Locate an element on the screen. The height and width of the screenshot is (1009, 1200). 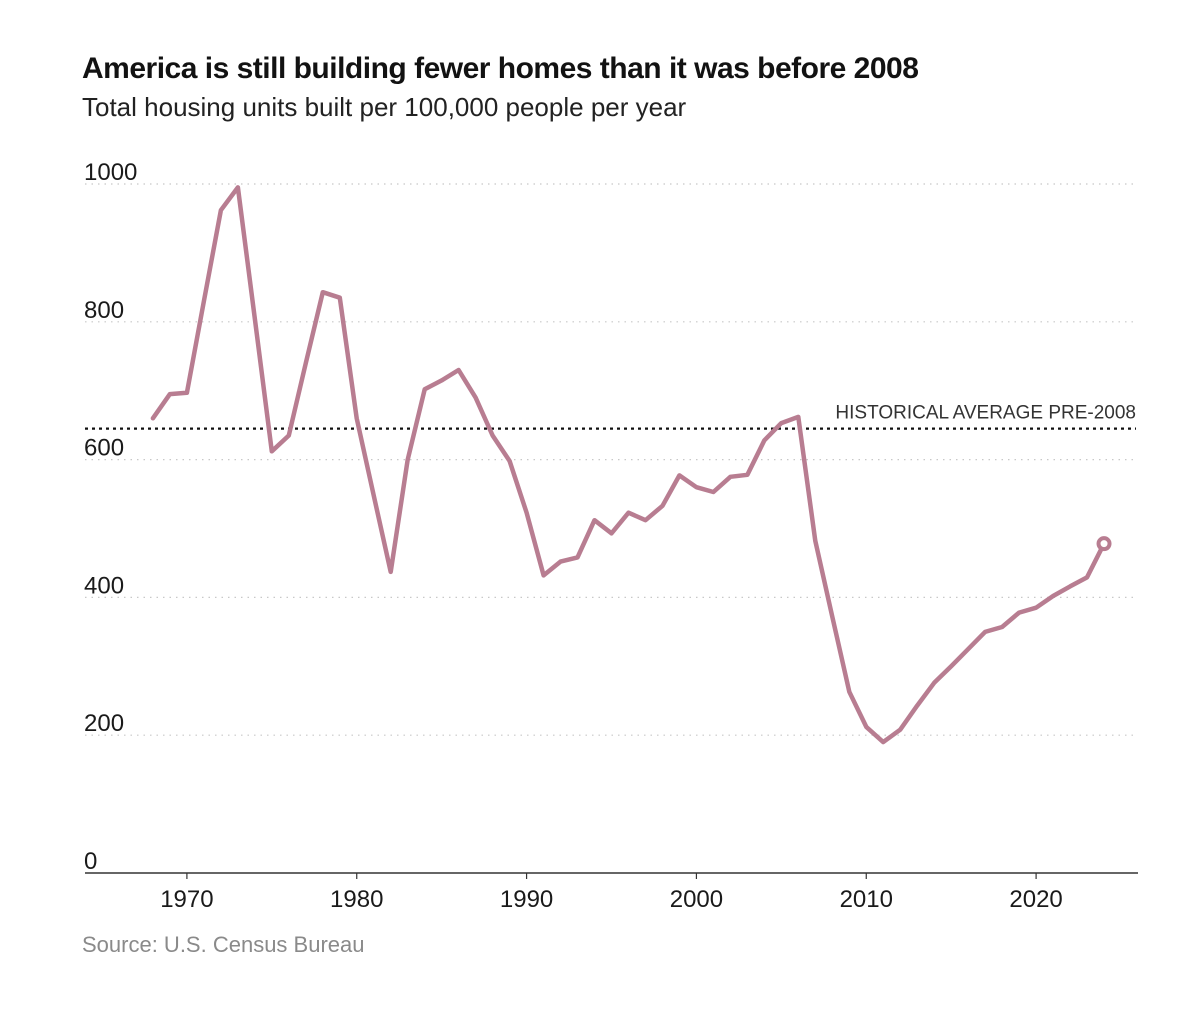
y-tick-label: 0 is located at coordinates (90, 861).